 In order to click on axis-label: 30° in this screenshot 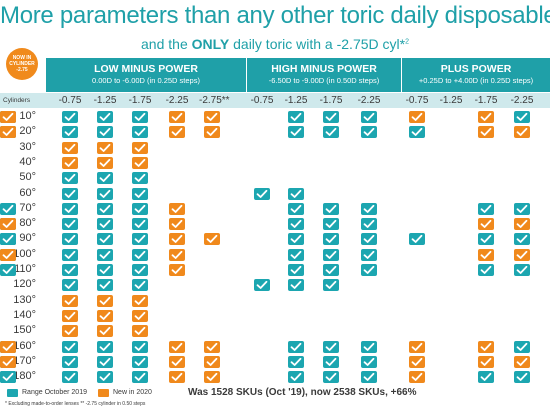, I will do `click(27, 146)`.